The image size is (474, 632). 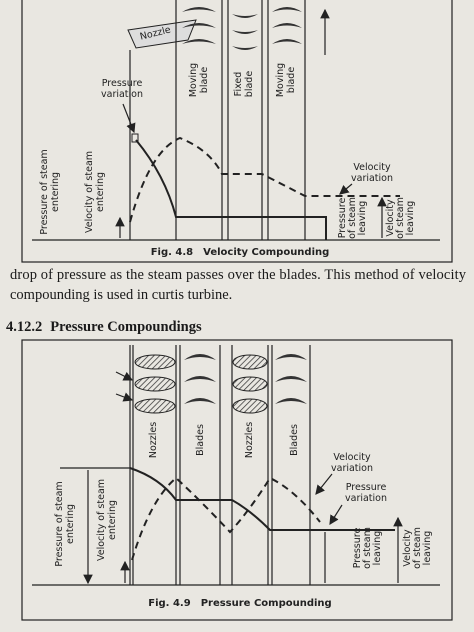 I want to click on caption-number: Fig. 4.8, so click(x=172, y=252).